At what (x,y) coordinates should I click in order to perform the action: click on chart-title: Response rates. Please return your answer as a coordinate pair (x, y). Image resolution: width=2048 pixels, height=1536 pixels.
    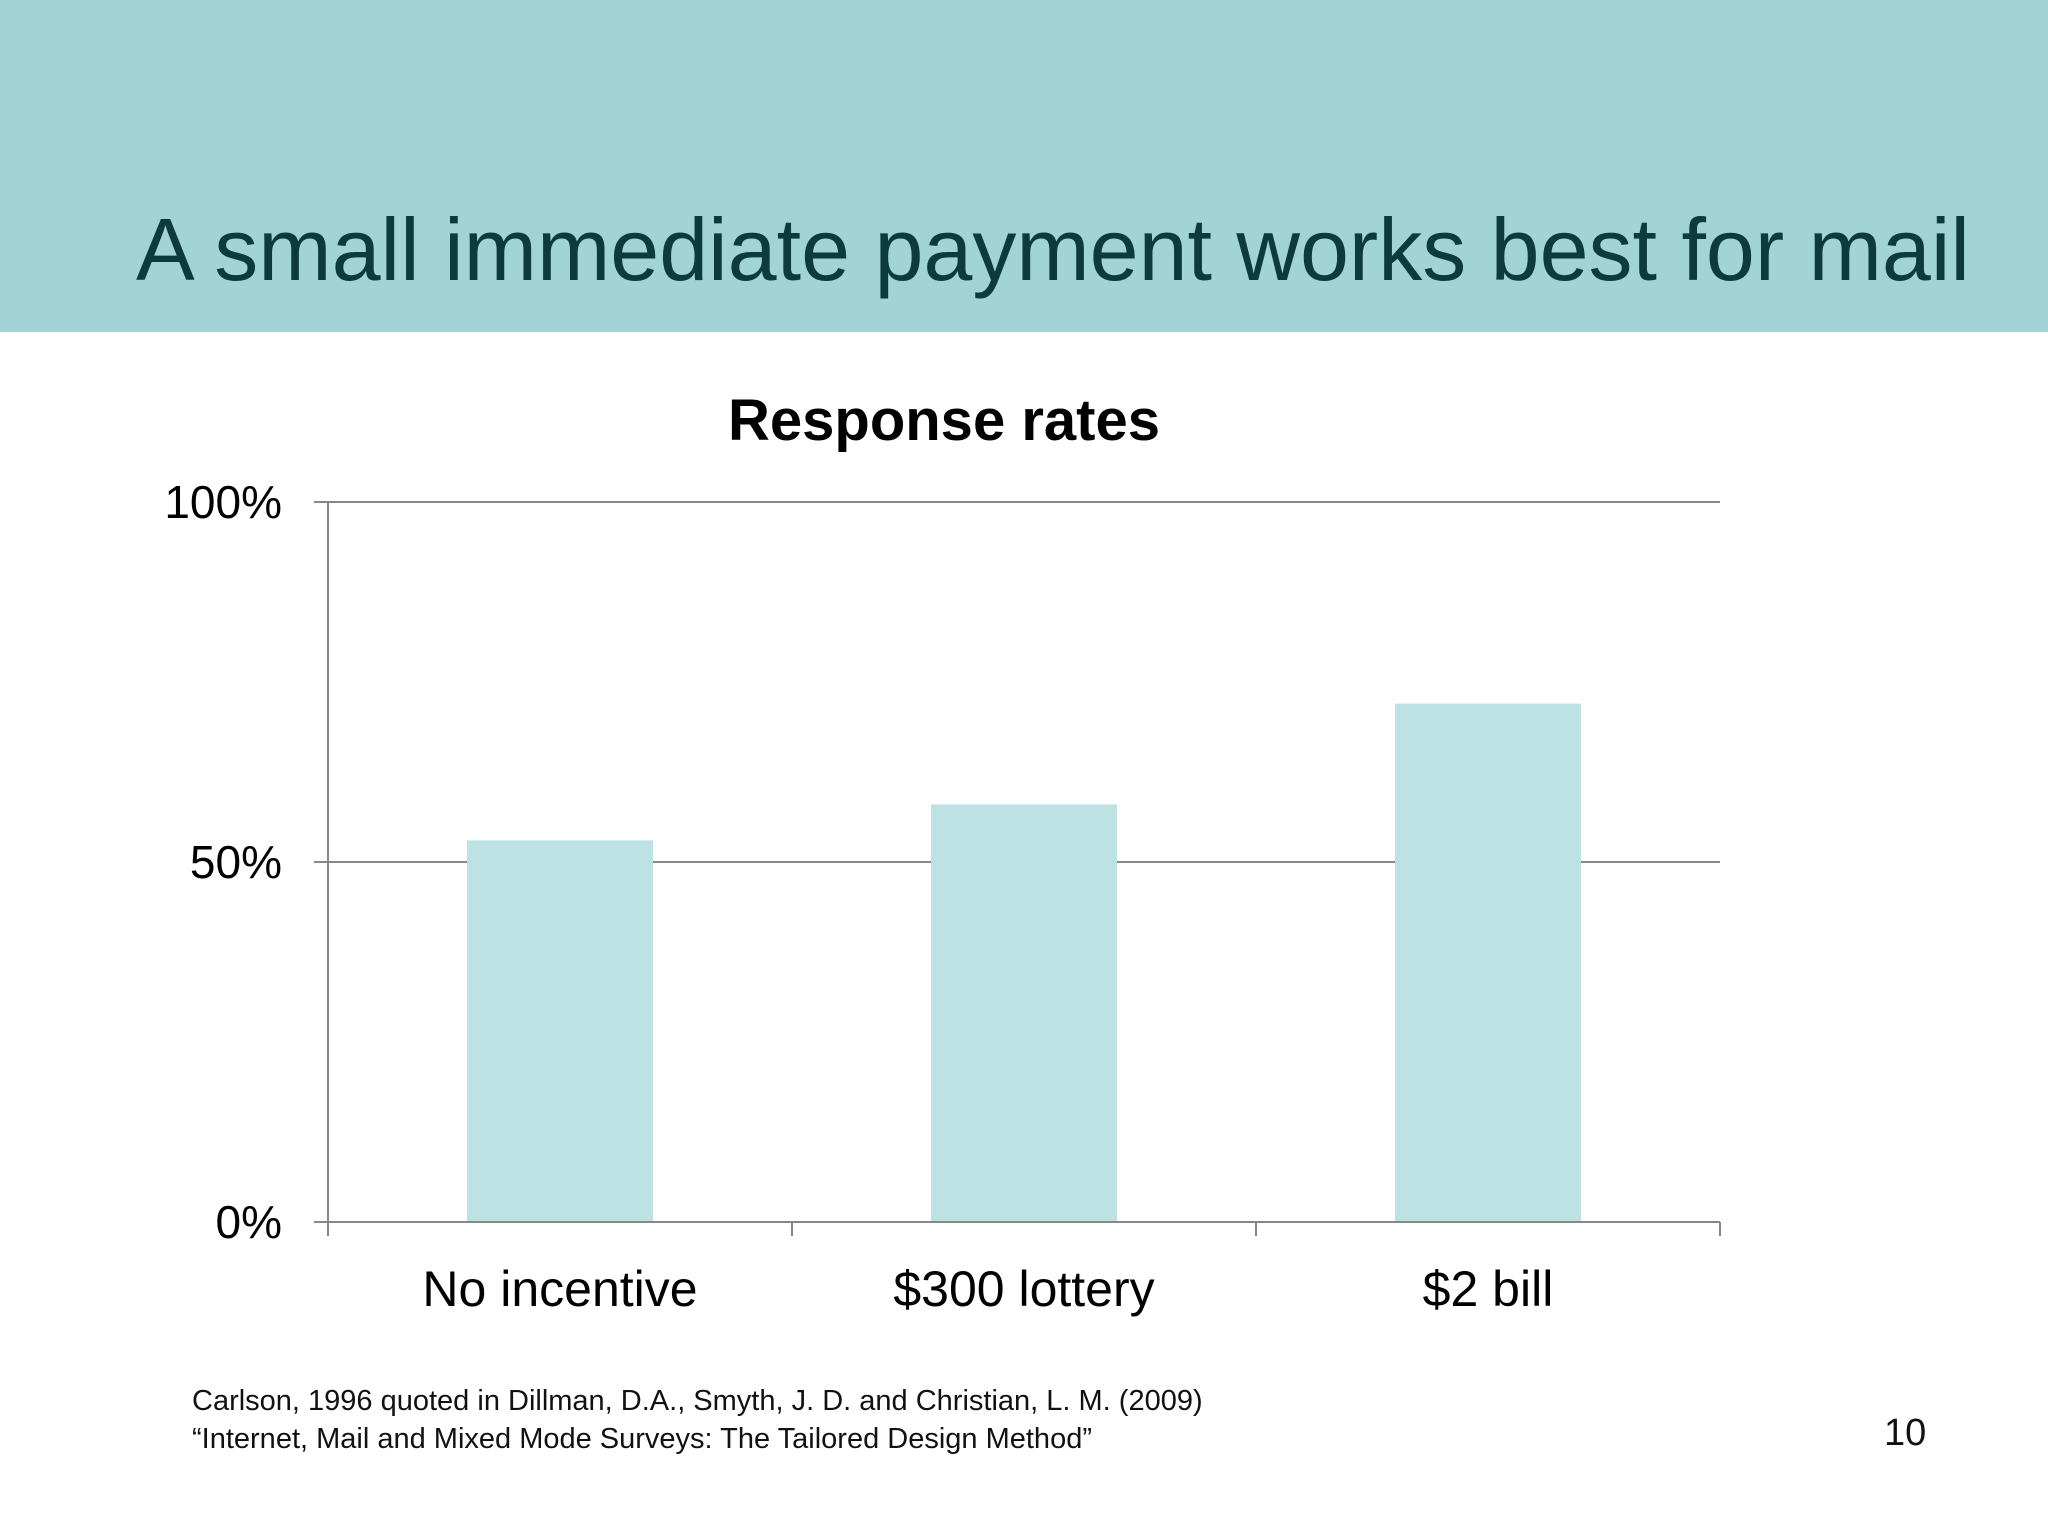
    Looking at the image, I should click on (944, 420).